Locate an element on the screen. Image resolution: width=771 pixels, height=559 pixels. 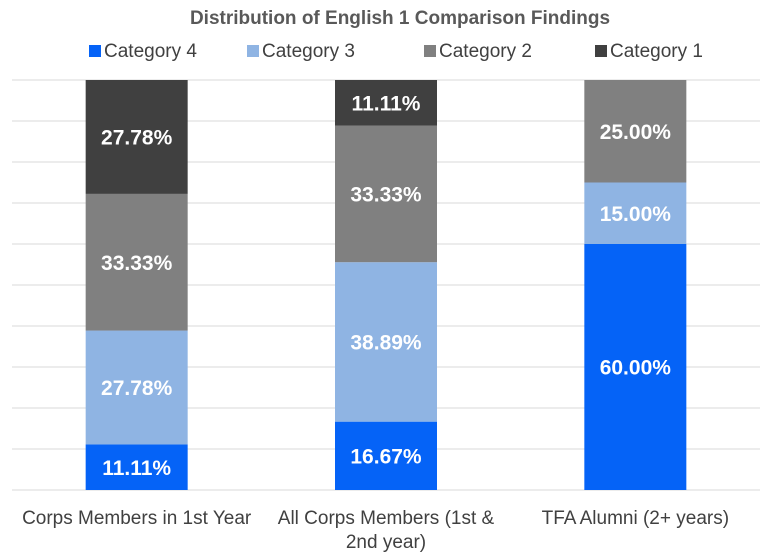
x-tick-label: Corps Members in 1st Year is located at coordinates (137, 518).